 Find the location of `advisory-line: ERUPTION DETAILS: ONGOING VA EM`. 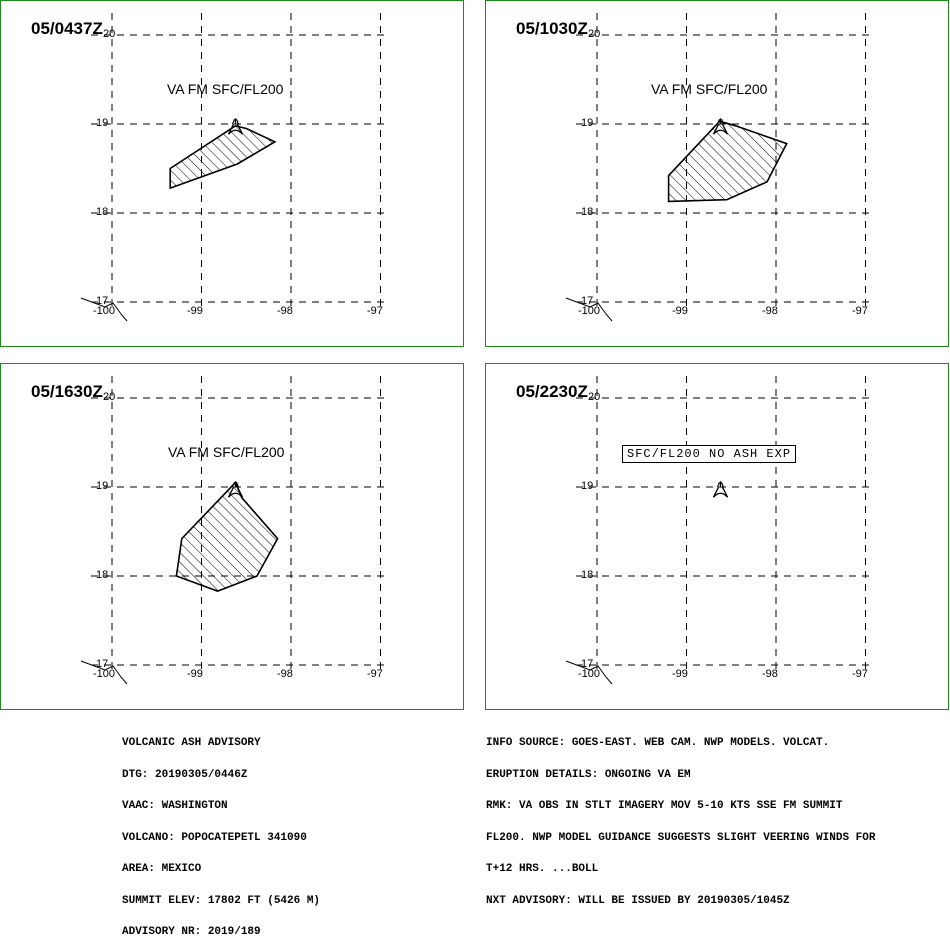

advisory-line: ERUPTION DETAILS: ONGOING VA EM is located at coordinates (588, 774).